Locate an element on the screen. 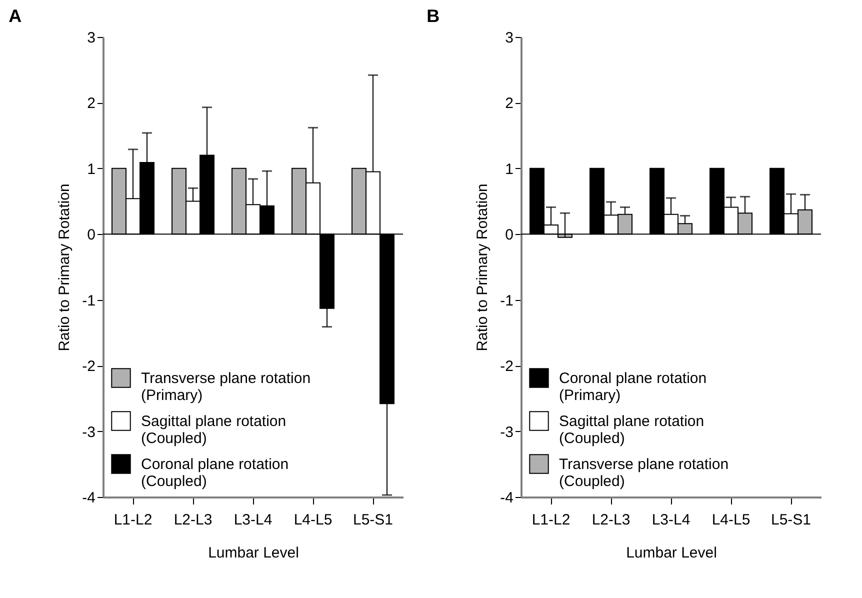 The height and width of the screenshot is (598, 862). legend-label: Transverse plane rotation (Primary) is located at coordinates (226, 387).